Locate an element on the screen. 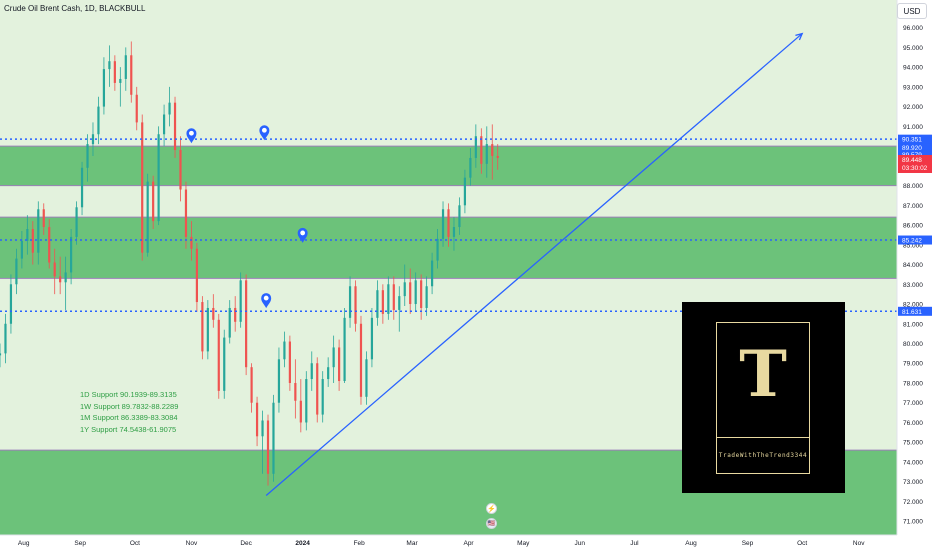 The width and height of the screenshot is (932, 550). current-price-label: 89.448 is located at coordinates (912, 160).